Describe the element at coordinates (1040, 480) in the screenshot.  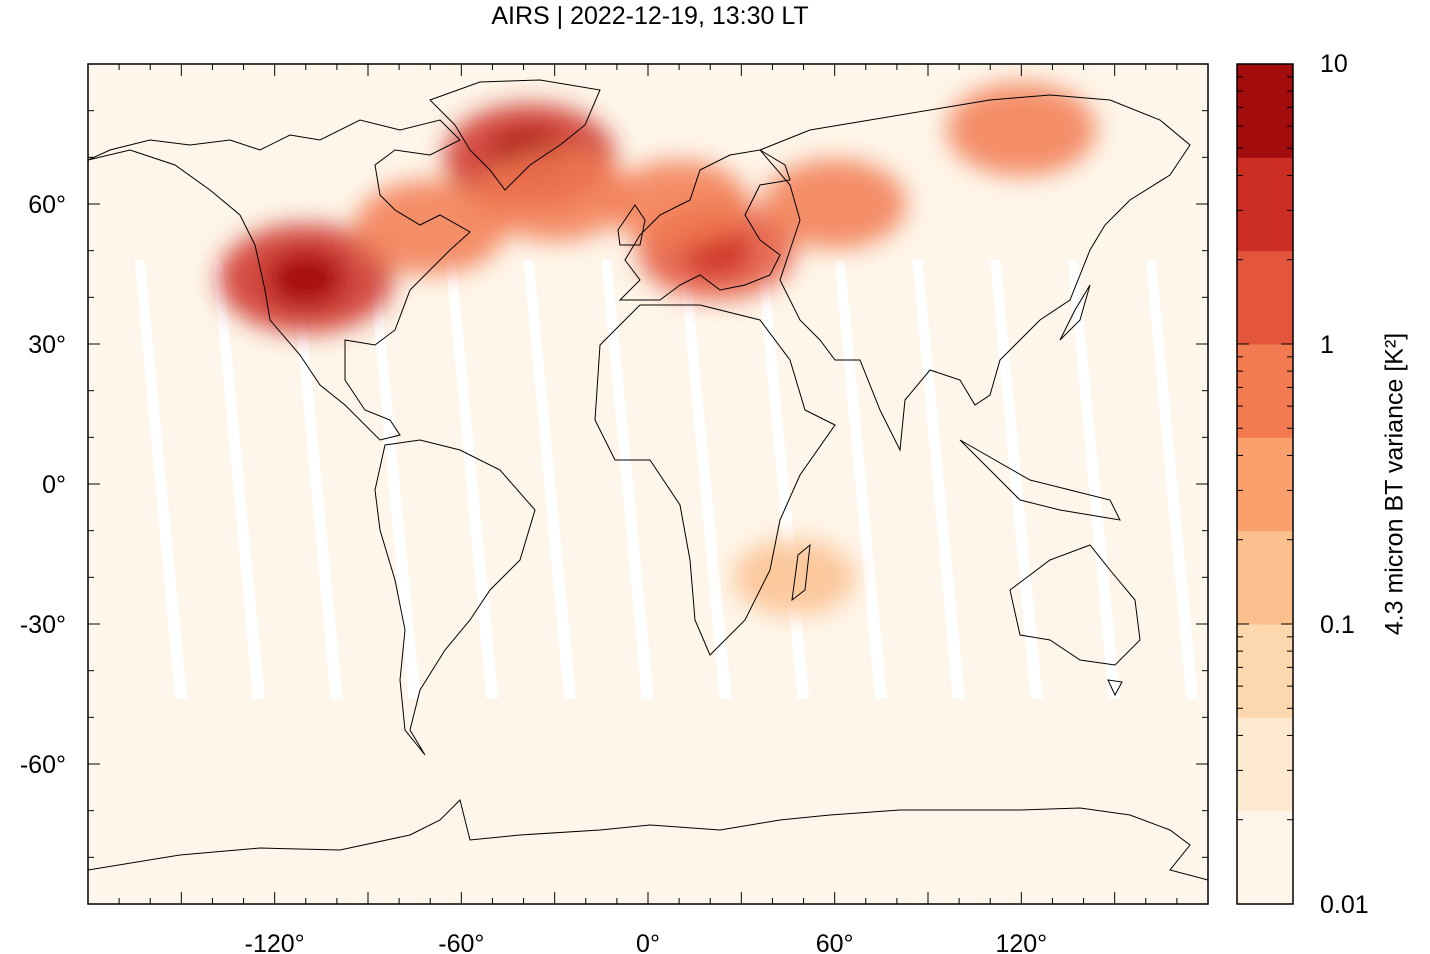
I see `coastline-indonesia` at that location.